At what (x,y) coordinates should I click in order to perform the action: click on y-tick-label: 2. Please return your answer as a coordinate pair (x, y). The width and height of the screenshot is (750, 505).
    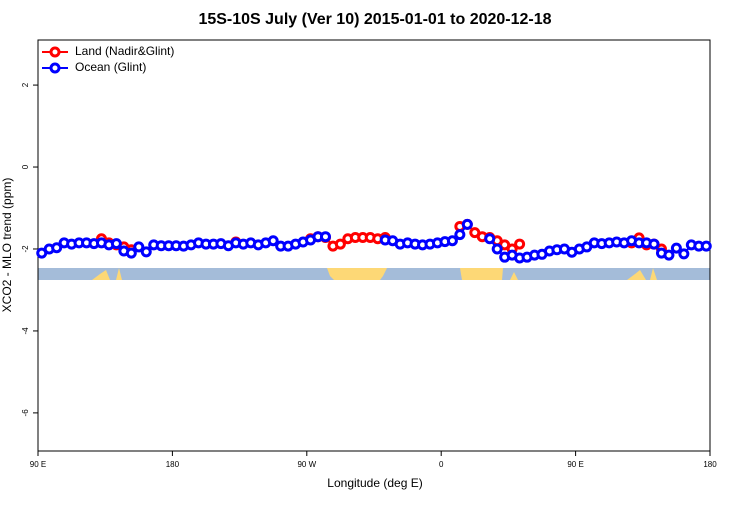
    Looking at the image, I should click on (25, 84).